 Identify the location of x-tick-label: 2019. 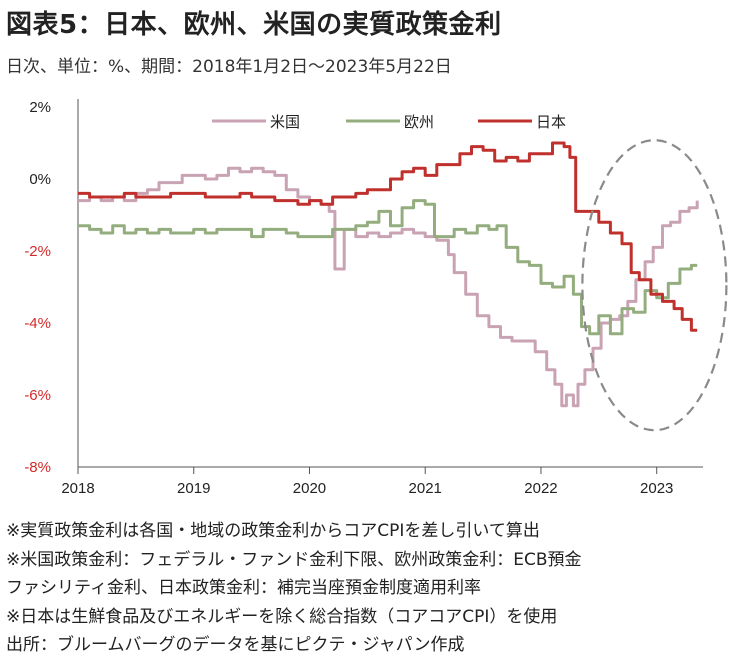
(193, 488).